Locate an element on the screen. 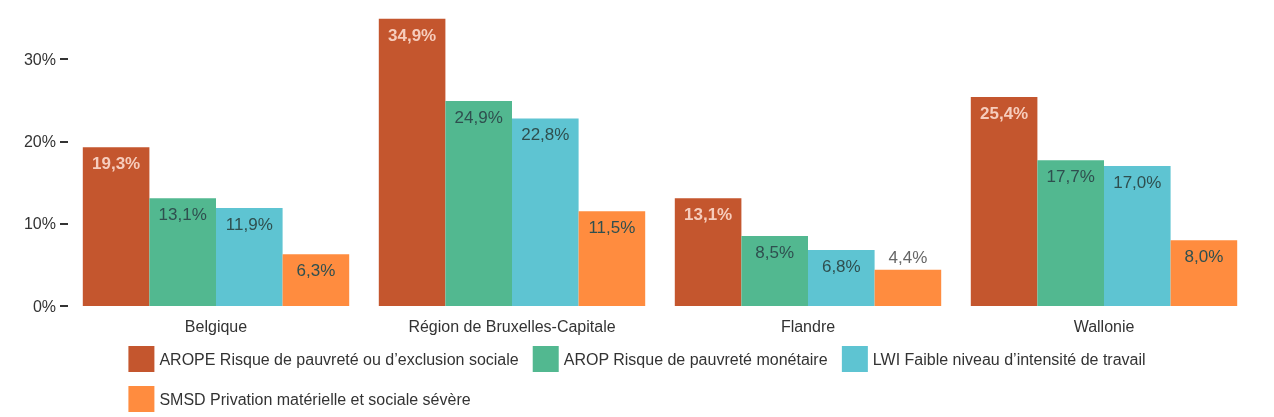 The width and height of the screenshot is (1274, 417). x-tick-label: Région de Bruxelles-Capitale is located at coordinates (512, 326).